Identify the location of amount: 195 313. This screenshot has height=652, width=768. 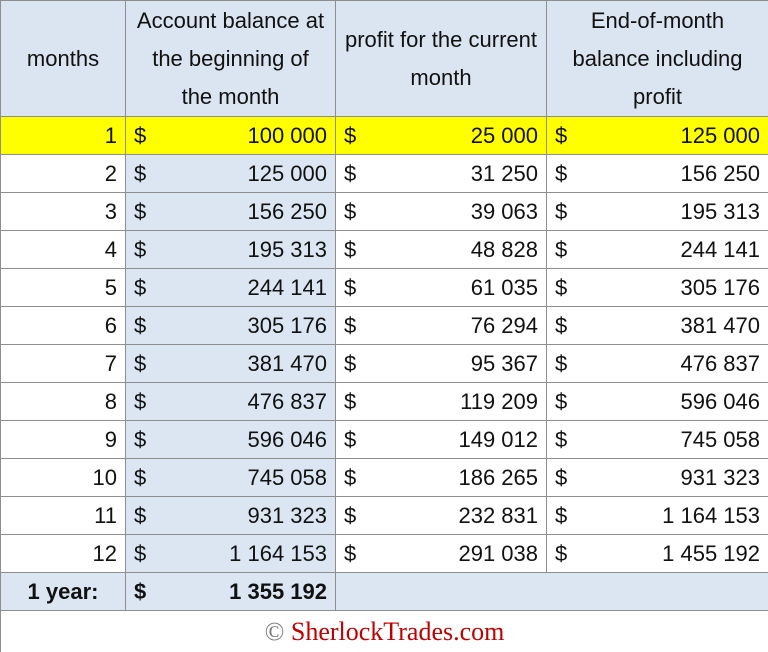
(720, 211).